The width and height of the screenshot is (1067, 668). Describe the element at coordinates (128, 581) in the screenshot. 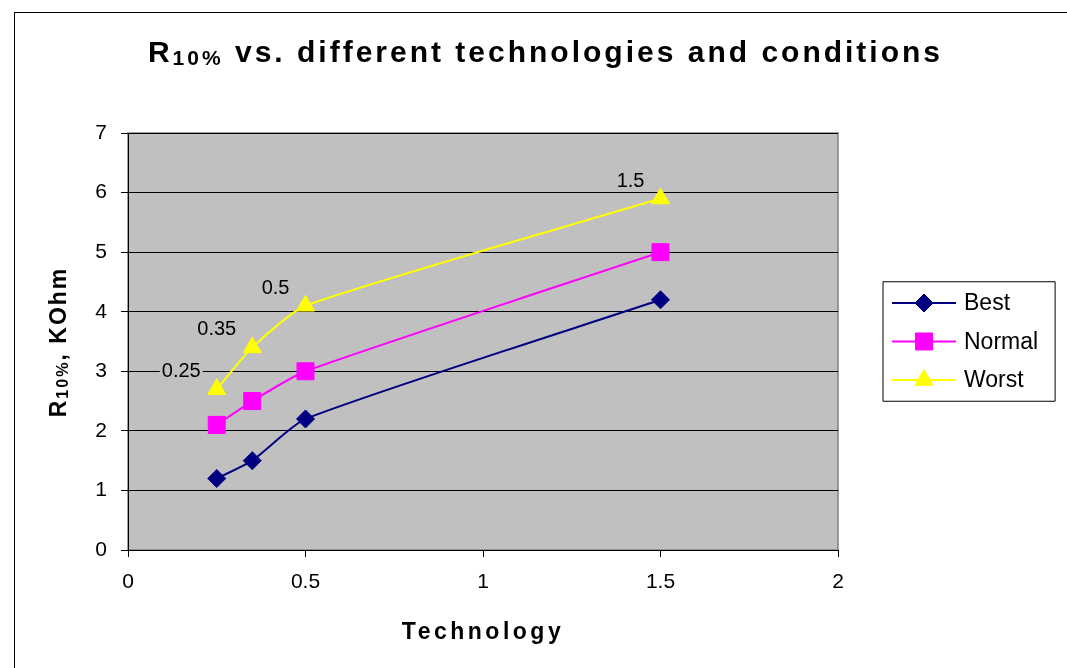

I see `x-tick-label: 0` at that location.